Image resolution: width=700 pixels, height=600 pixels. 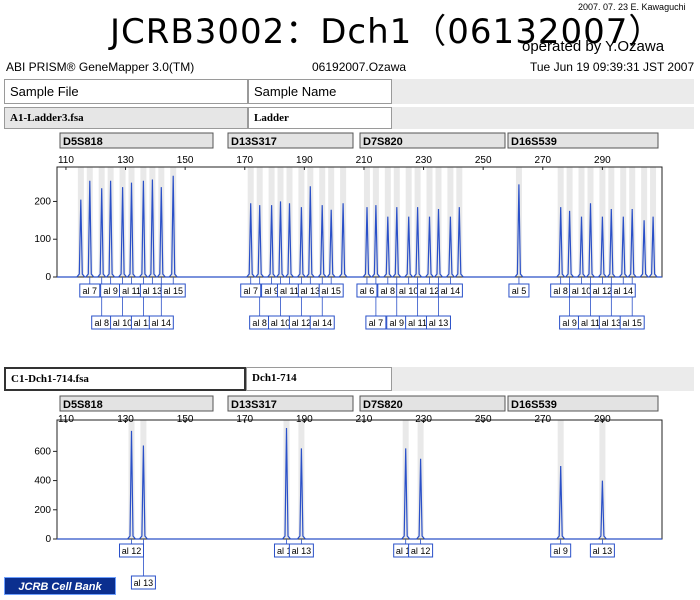 What do you see at coordinates (432, 140) in the screenshot?
I see `panel1-marker-box-d7s820` at bounding box center [432, 140].